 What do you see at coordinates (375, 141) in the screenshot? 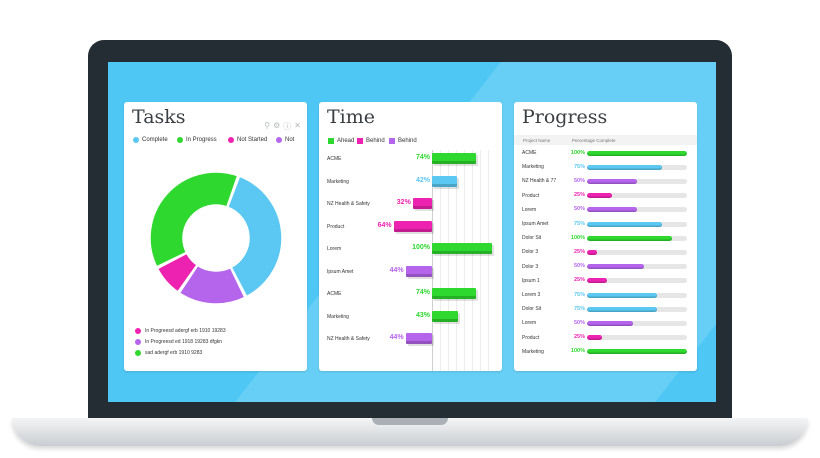
I see `legend-label: Behind` at bounding box center [375, 141].